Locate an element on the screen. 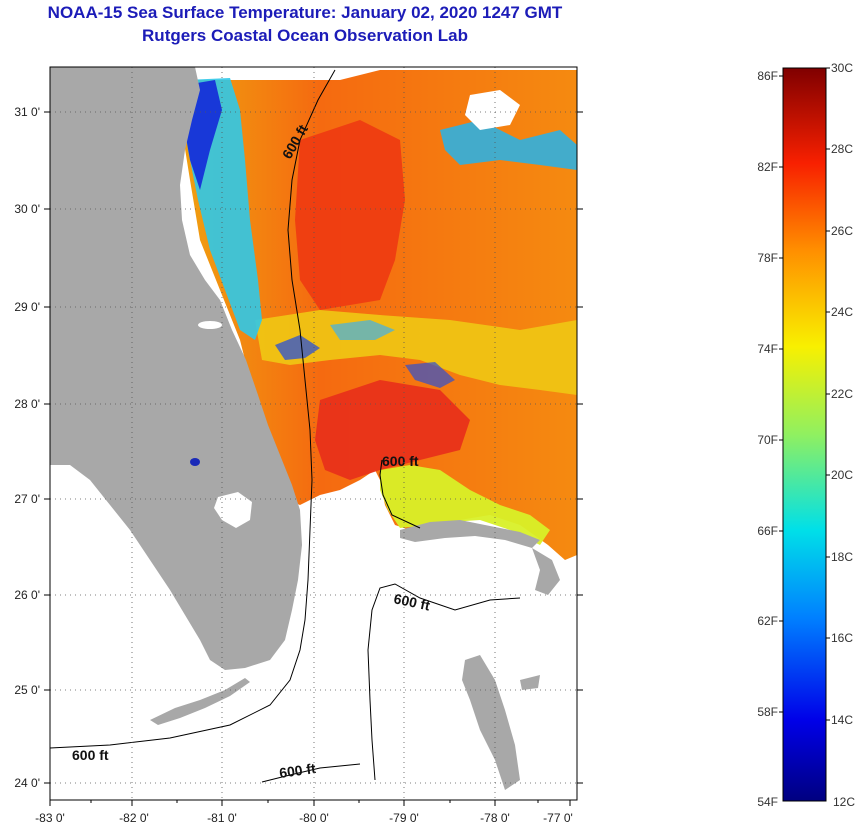  lat-label: 27 0' is located at coordinates (27, 499).